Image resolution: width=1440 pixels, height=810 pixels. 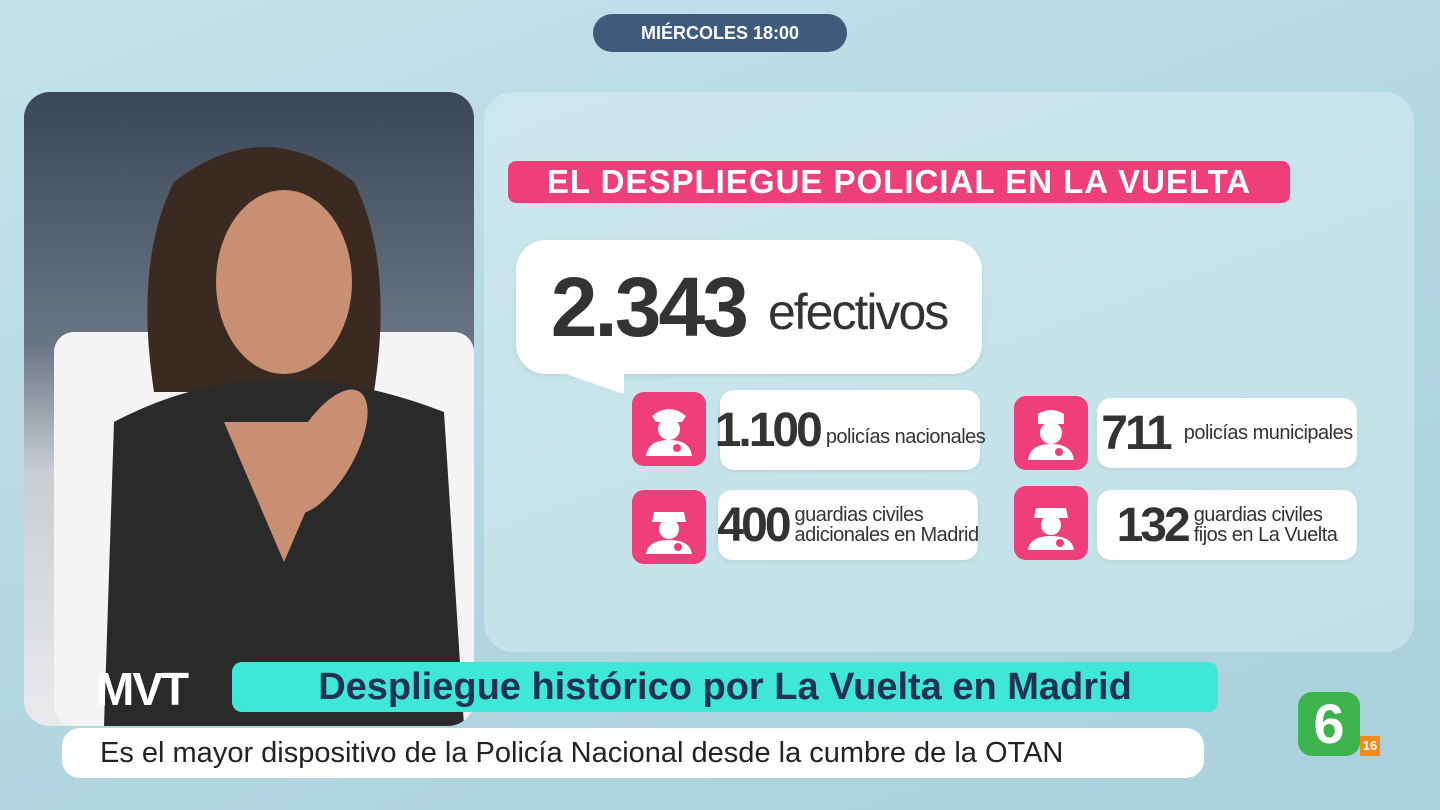 I want to click on total-label: efectivos, so click(x=858, y=312).